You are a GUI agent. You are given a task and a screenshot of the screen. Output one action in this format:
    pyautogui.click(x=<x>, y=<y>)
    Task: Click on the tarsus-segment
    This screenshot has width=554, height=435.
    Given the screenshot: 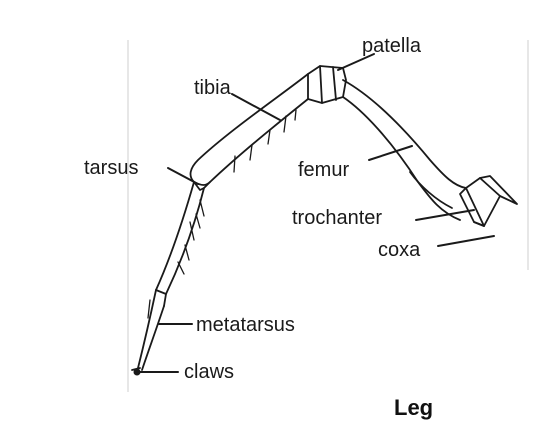 What is the action you would take?
    pyautogui.click(x=183, y=238)
    